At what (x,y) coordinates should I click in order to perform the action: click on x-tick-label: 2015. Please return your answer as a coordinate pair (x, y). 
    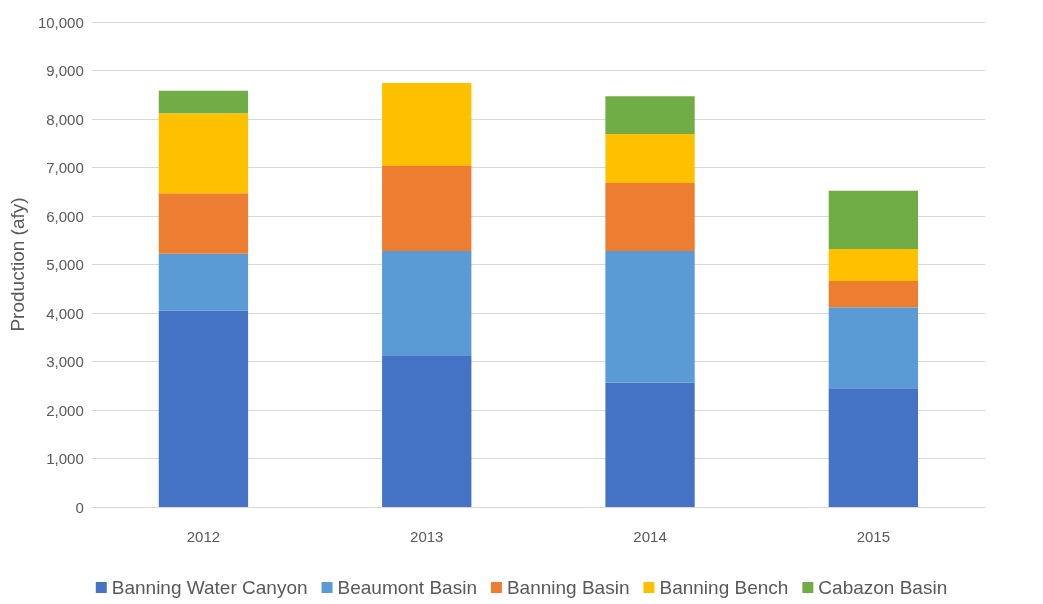
    Looking at the image, I should click on (873, 536).